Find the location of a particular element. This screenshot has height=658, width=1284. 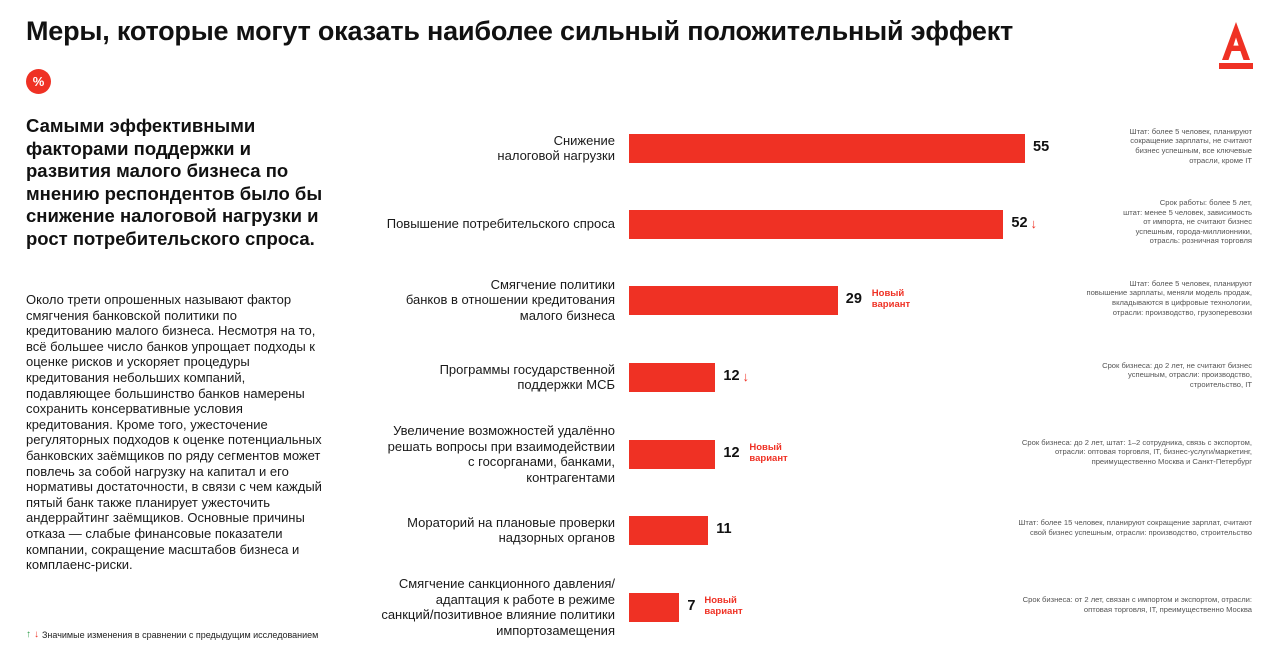

bar-label-line: банков в отношении кредитования is located at coordinates (510, 300).